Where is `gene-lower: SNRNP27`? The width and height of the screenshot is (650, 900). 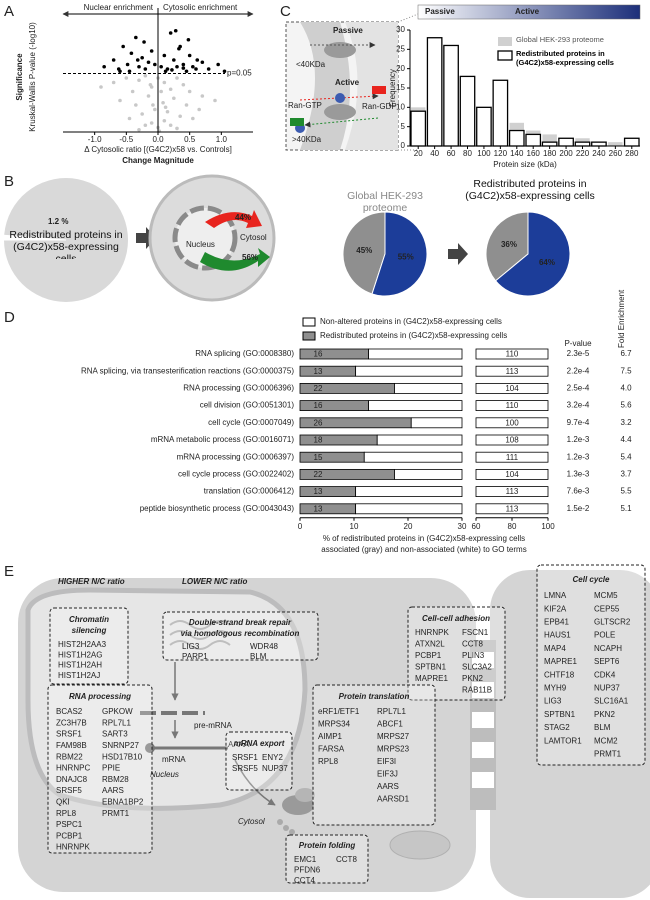
gene-lower: SNRNP27 is located at coordinates (120, 745).